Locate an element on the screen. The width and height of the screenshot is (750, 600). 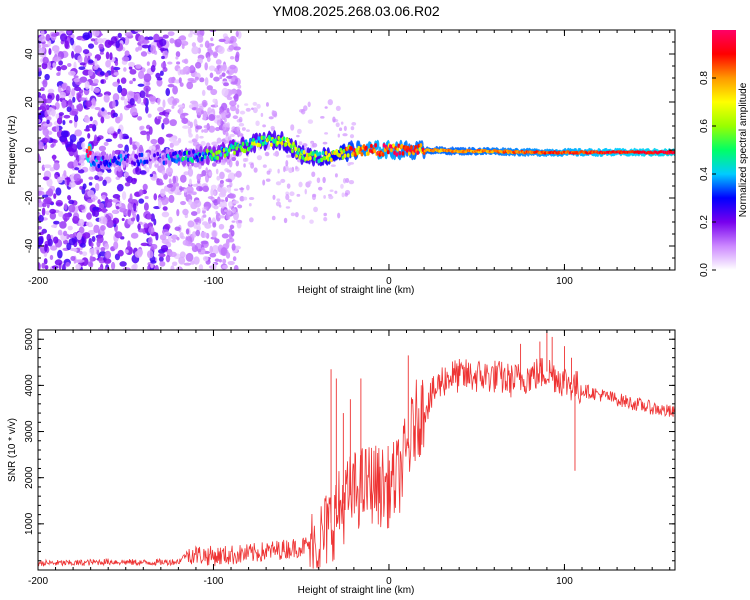
x-tick-label: -200 is located at coordinates (38, 581).